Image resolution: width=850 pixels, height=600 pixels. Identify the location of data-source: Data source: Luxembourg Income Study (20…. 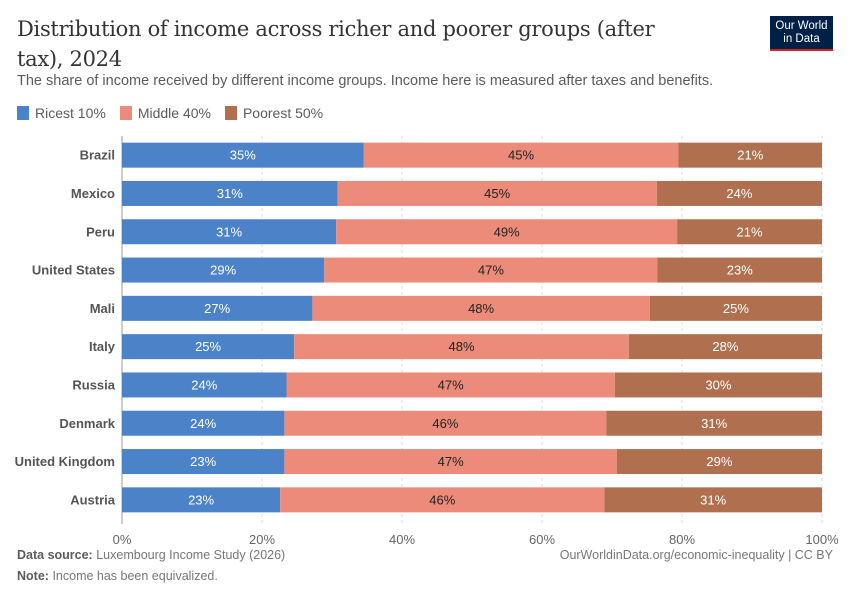
(151, 555).